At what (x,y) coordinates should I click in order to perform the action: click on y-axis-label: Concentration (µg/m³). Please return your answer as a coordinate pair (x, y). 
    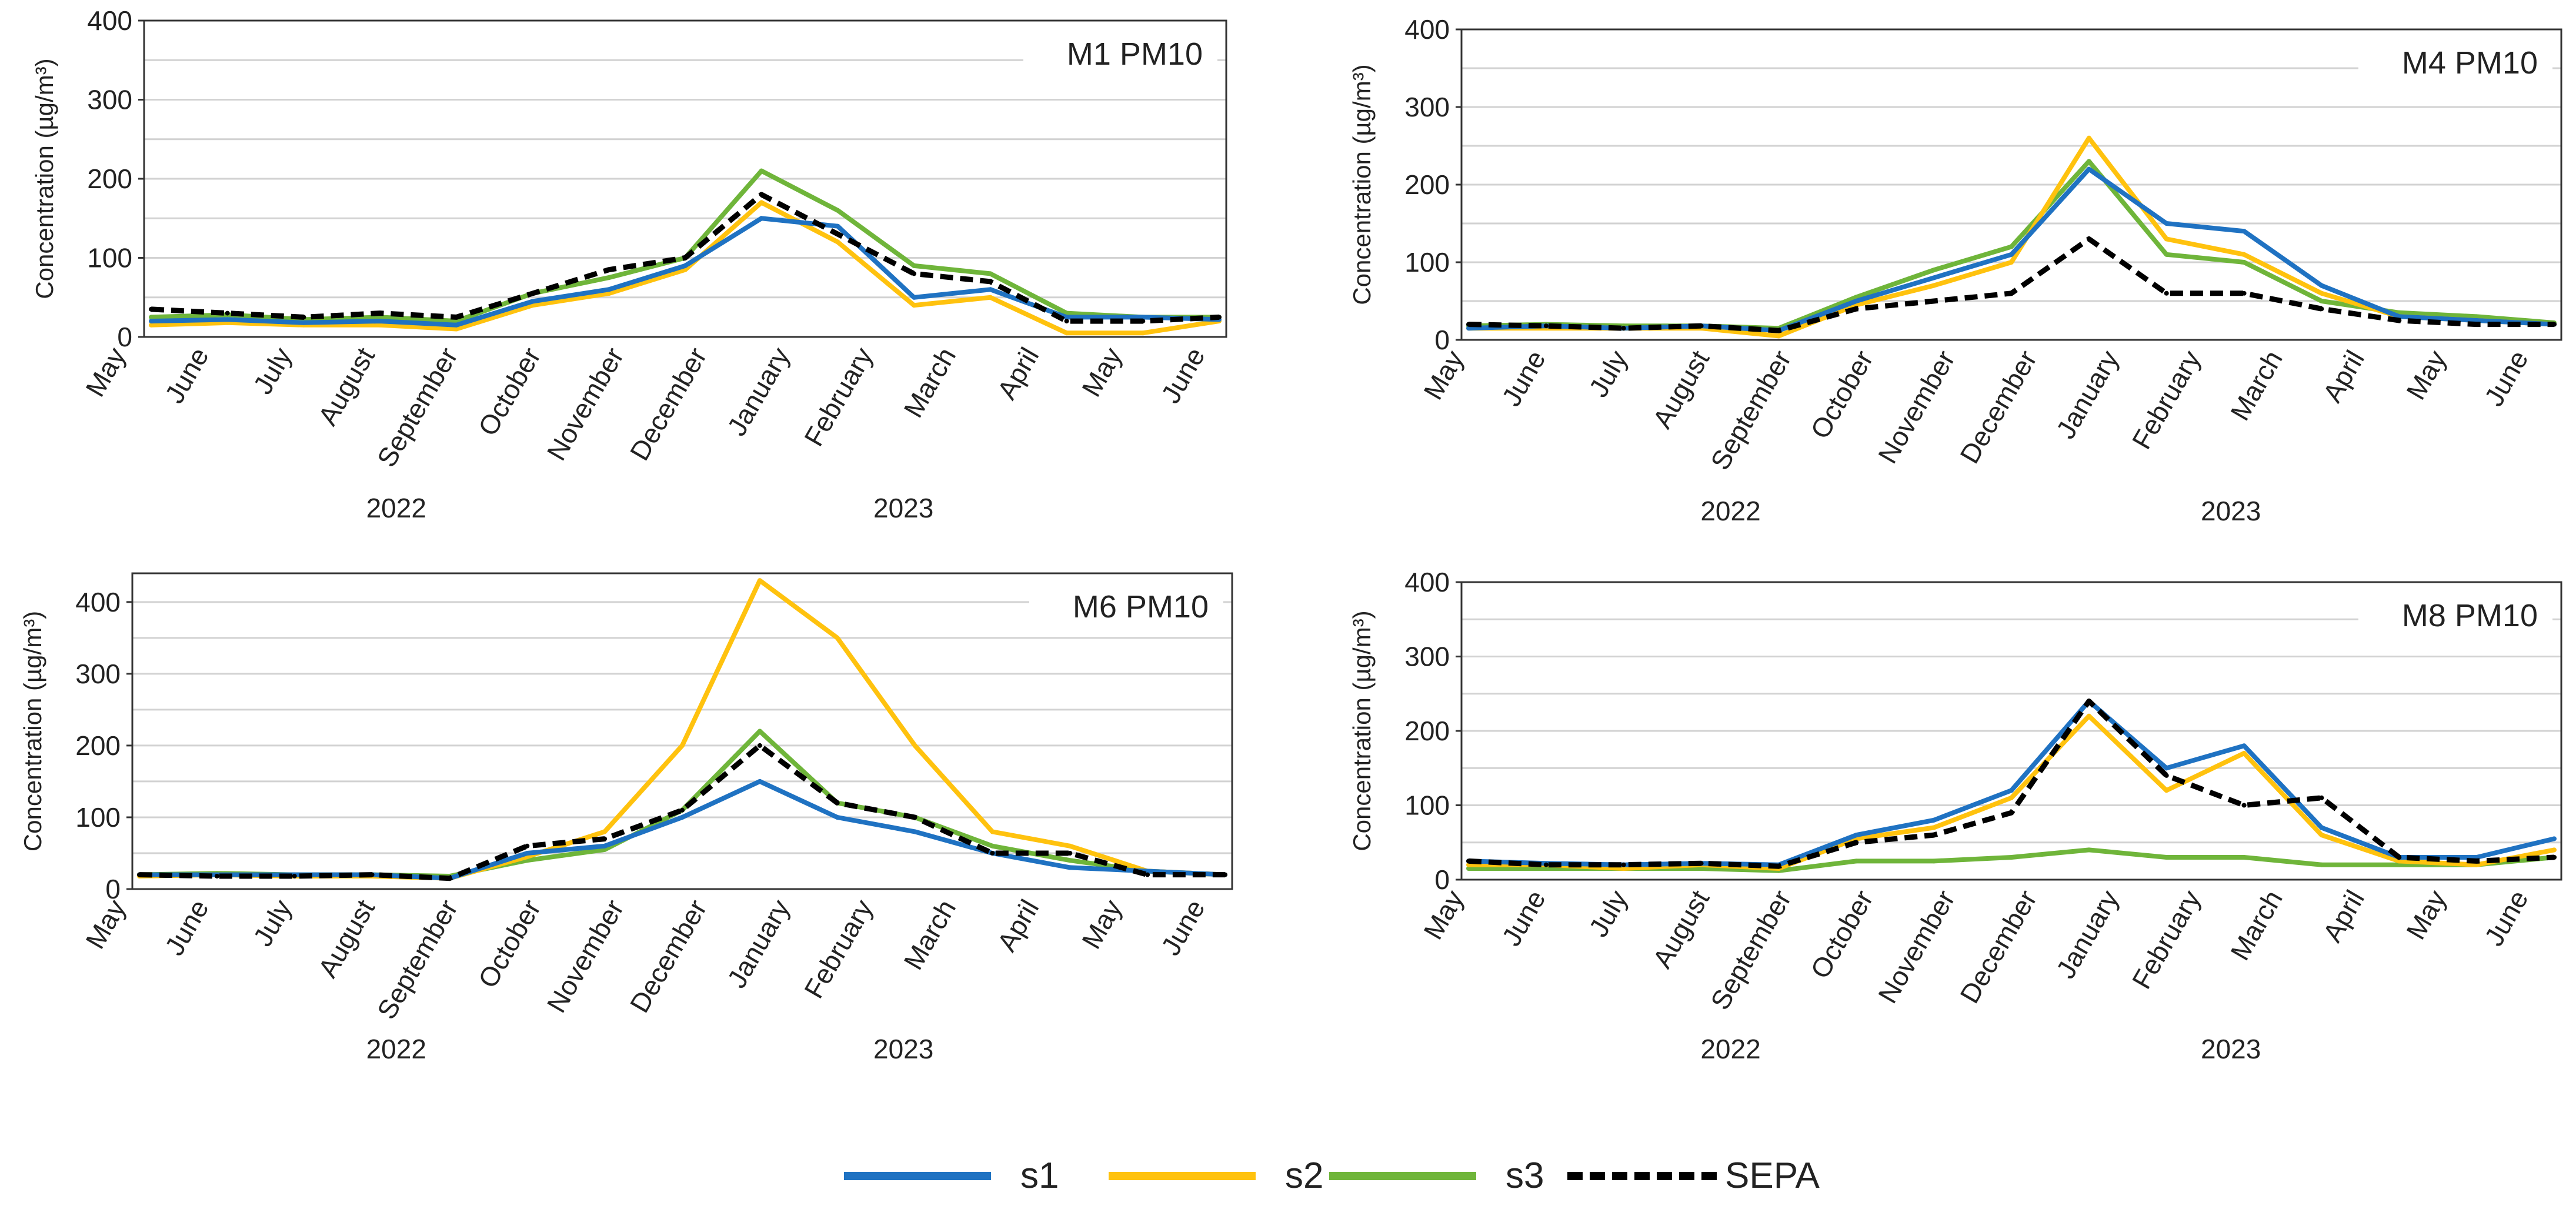
    Looking at the image, I should click on (44, 178).